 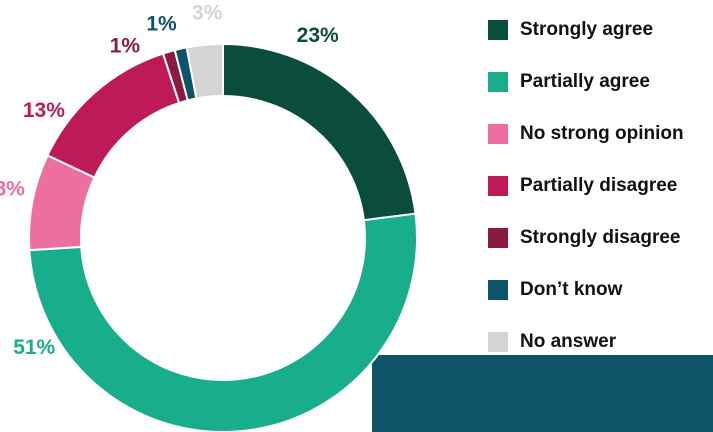 I want to click on legend-item-partially-agree: Partially agree, so click(x=586, y=82).